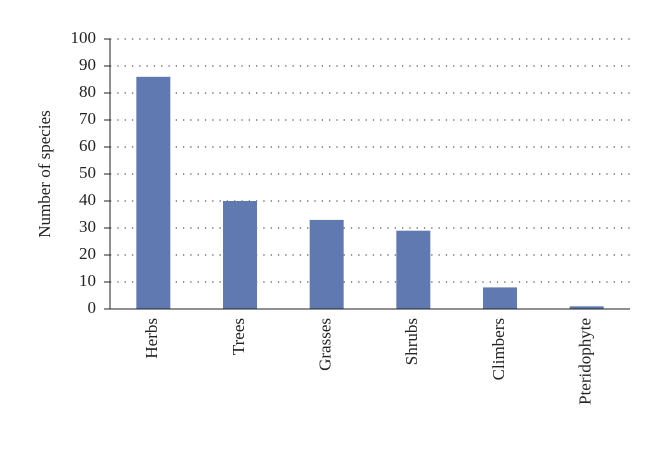 The image size is (660, 460). What do you see at coordinates (238, 336) in the screenshot?
I see `x-tick-label: Trees` at bounding box center [238, 336].